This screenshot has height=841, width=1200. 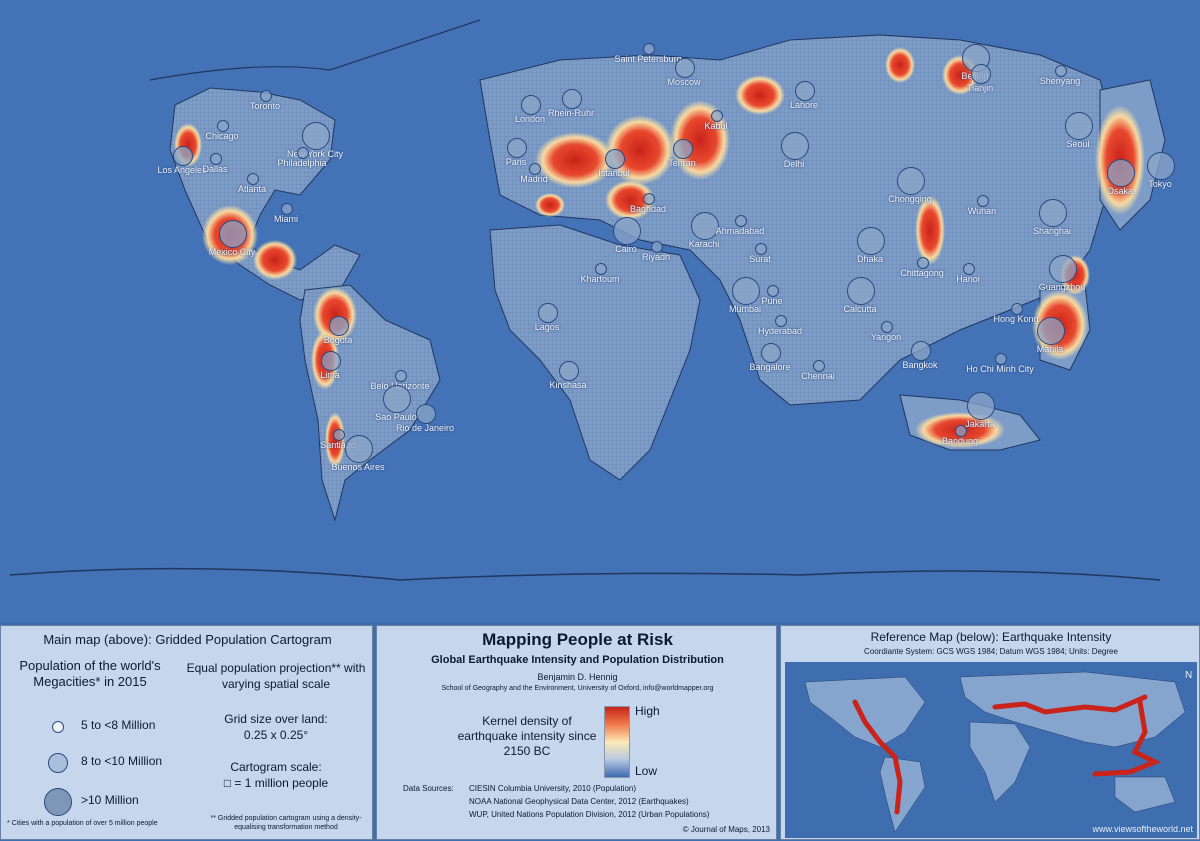 I want to click on city-label: Bangkok, so click(x=920, y=365).